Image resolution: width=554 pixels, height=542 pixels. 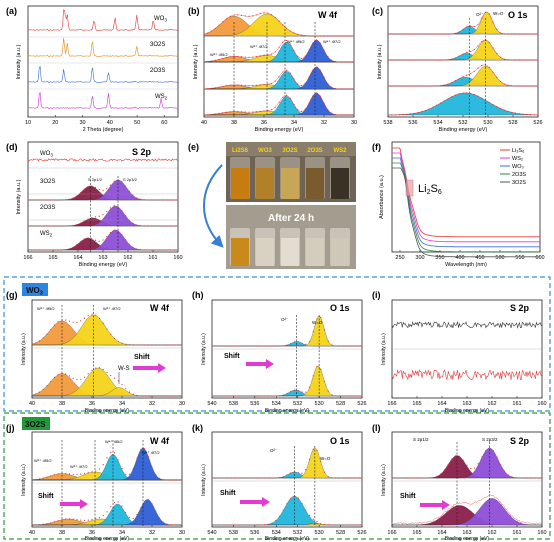 What do you see at coordinates (361, 533) in the screenshot?
I see `x-tick-label: 526` at bounding box center [361, 533].